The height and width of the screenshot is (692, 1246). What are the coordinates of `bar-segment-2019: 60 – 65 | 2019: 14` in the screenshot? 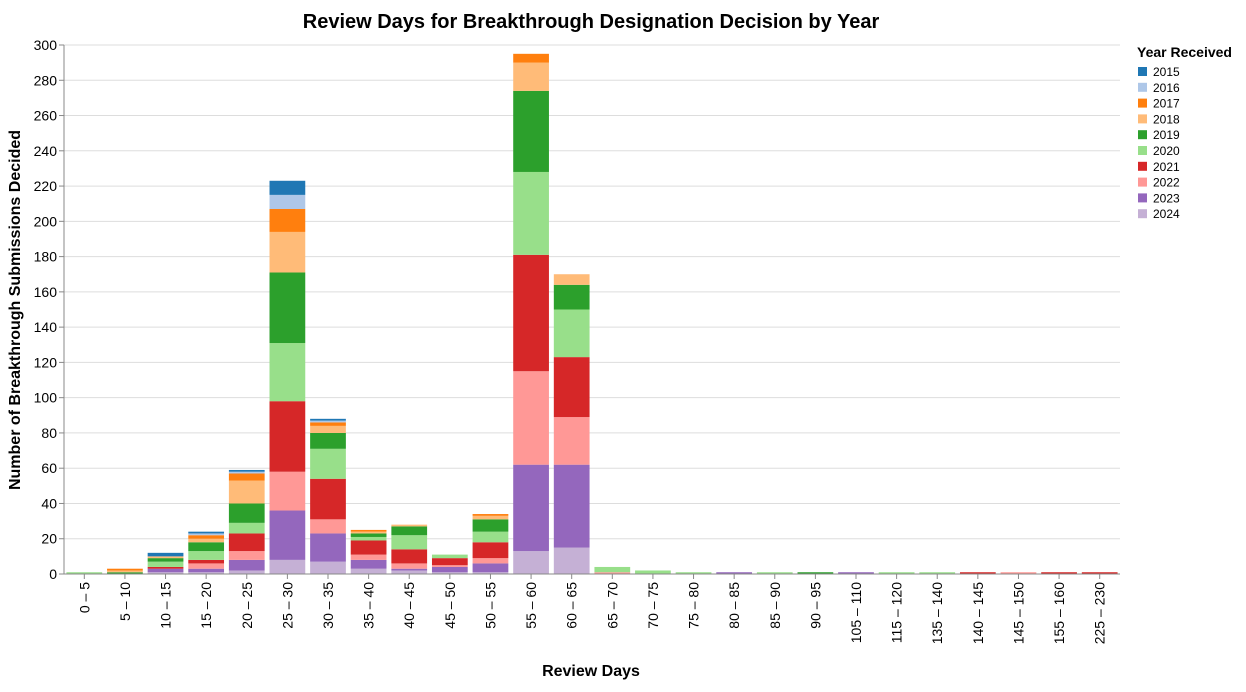 It's located at (571, 297).